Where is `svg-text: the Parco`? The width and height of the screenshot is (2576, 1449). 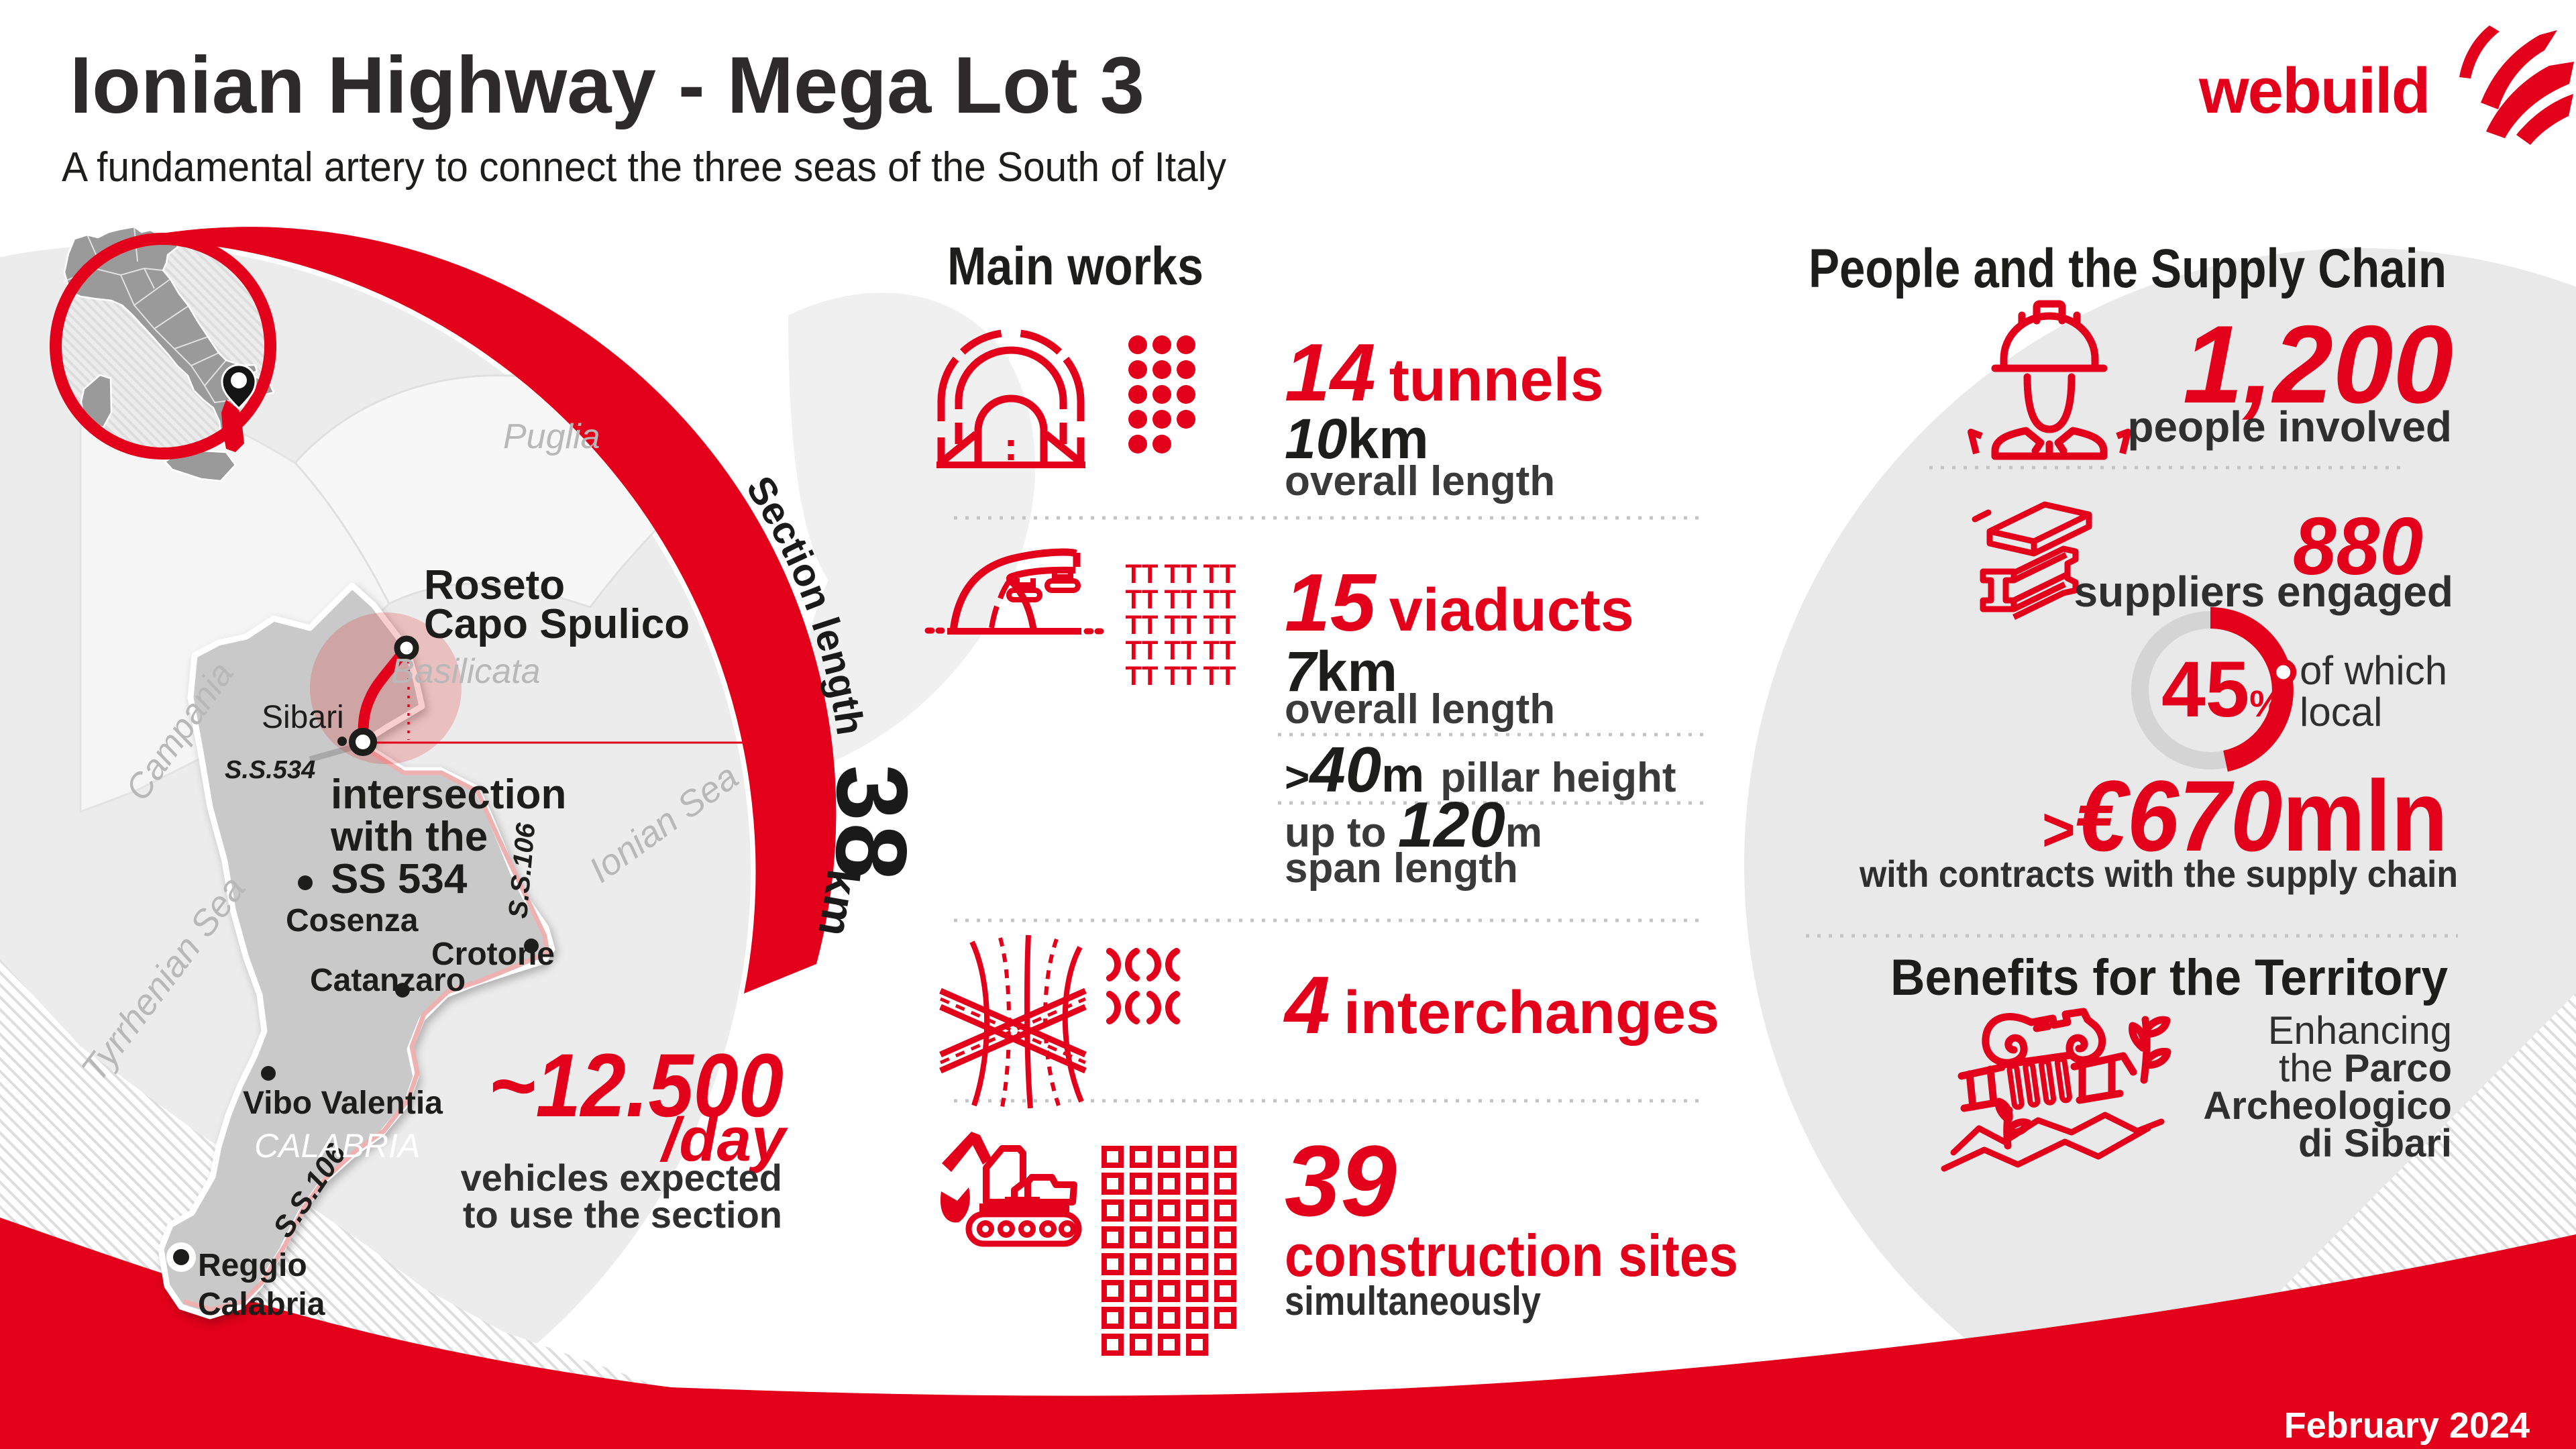
svg-text: the Parco is located at coordinates (2365, 1068).